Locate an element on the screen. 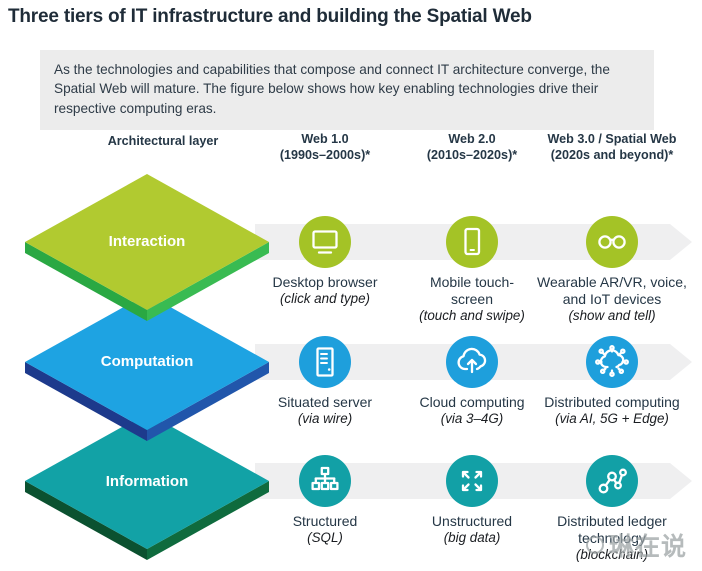  cell-interaction-web1: Desktop browser (click and type) is located at coordinates (325, 262).